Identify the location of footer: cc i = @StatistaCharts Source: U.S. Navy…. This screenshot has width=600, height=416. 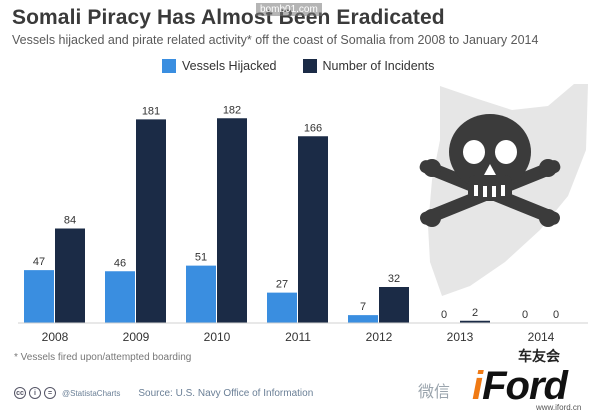
(163, 393).